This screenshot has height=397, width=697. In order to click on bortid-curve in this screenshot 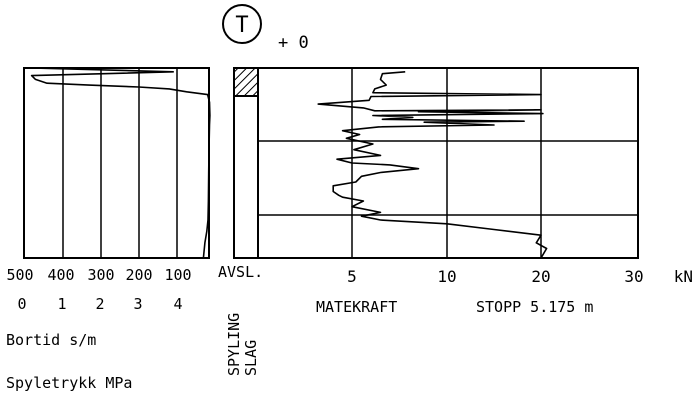, I will do `click(120, 163)`.